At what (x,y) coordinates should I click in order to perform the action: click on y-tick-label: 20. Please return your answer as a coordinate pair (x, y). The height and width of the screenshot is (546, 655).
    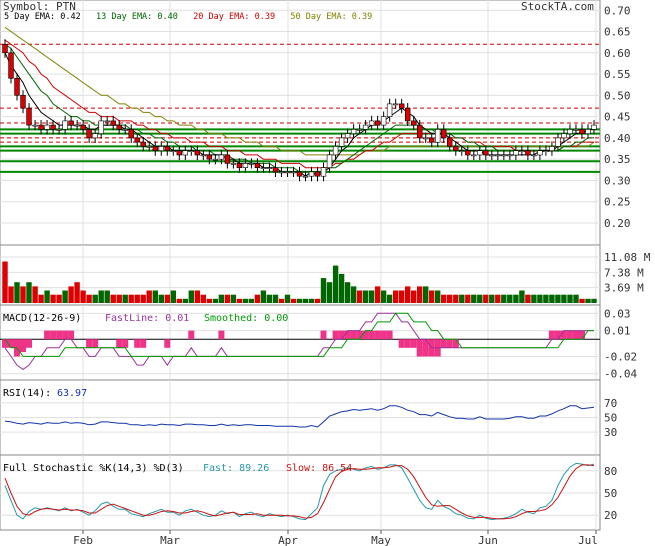
    Looking at the image, I should click on (610, 515).